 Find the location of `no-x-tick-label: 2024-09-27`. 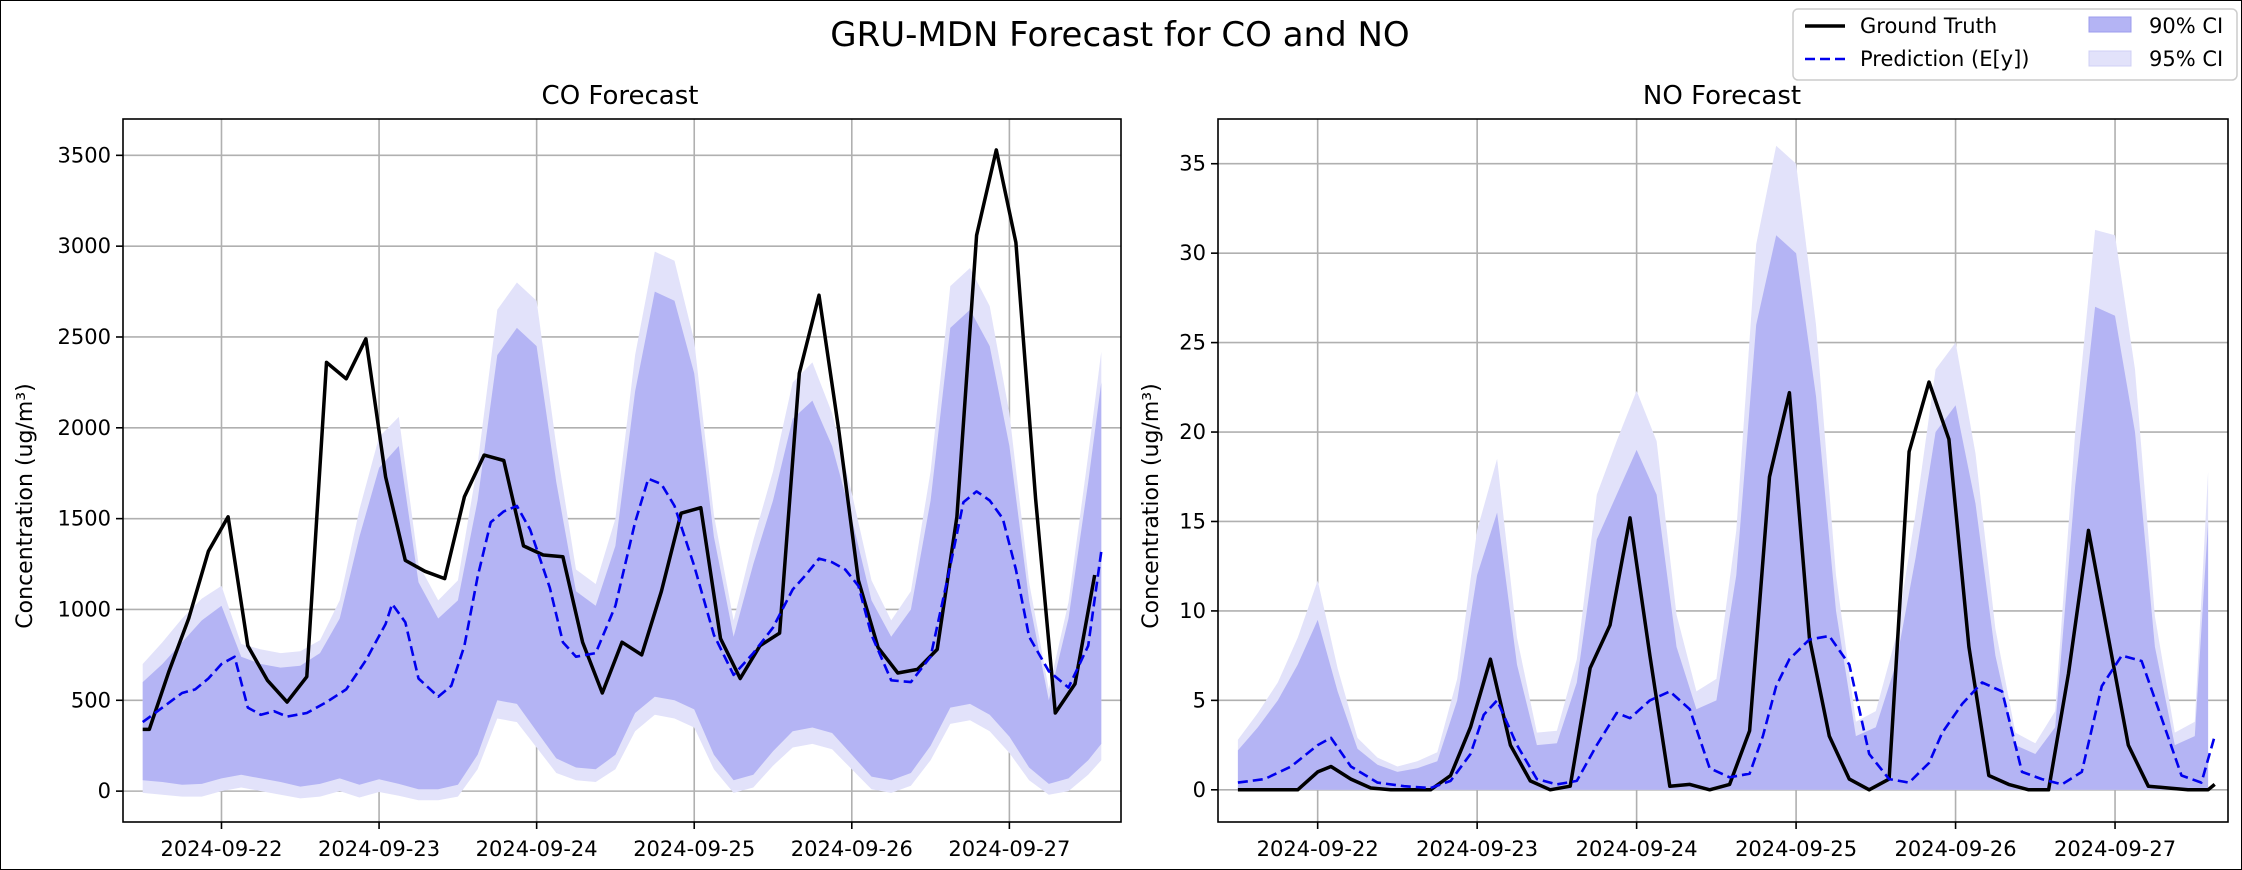

no-x-tick-label: 2024-09-27 is located at coordinates (2115, 849).